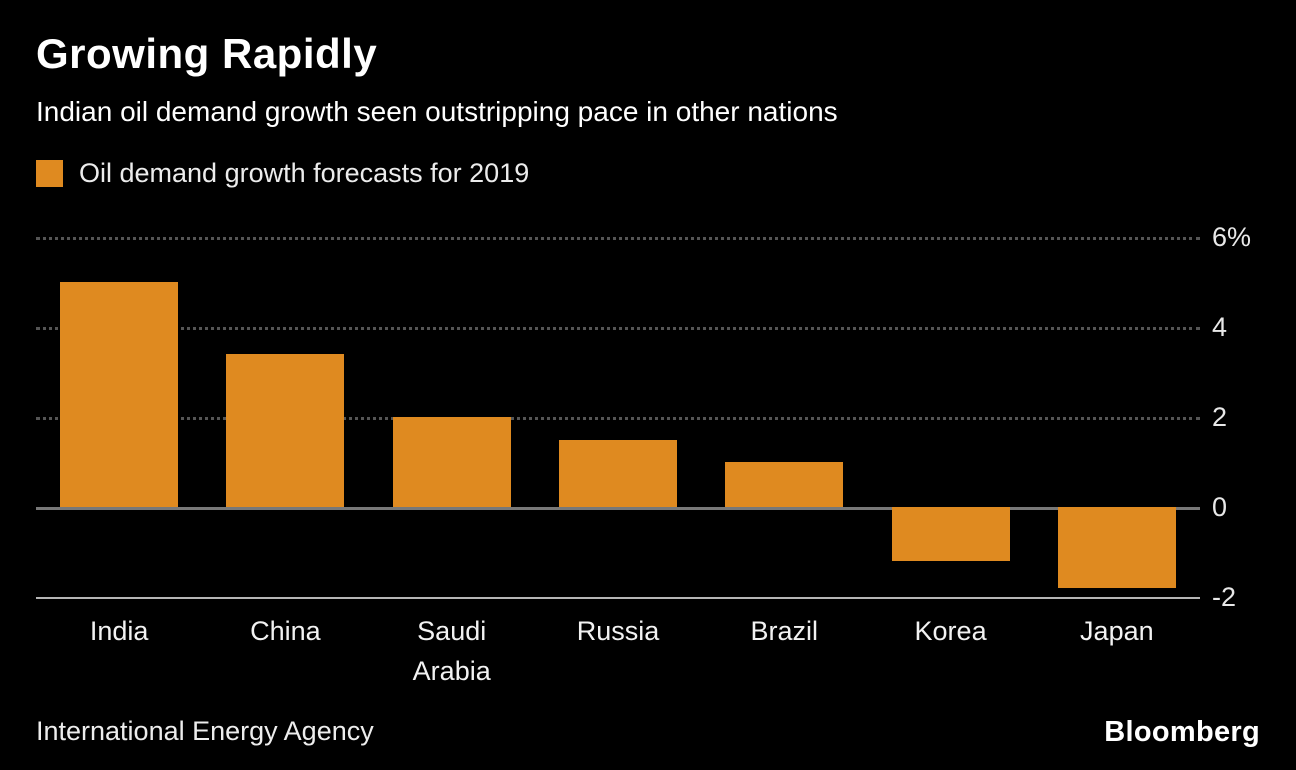 This screenshot has height=770, width=1296. What do you see at coordinates (119, 631) in the screenshot?
I see `x-axis-label-india: India` at bounding box center [119, 631].